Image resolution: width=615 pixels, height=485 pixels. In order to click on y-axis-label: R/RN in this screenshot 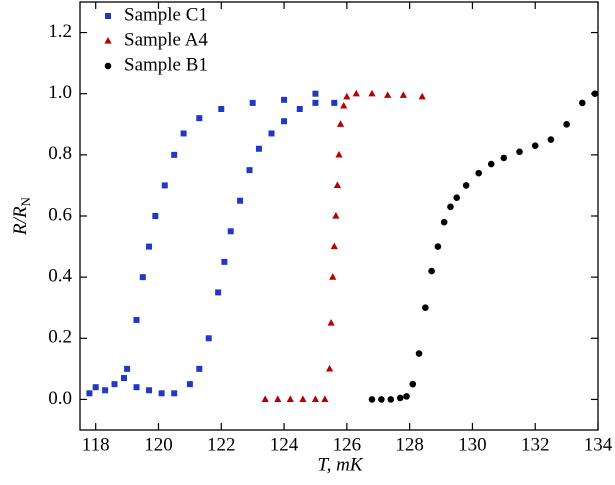, I will do `click(21, 216)`.